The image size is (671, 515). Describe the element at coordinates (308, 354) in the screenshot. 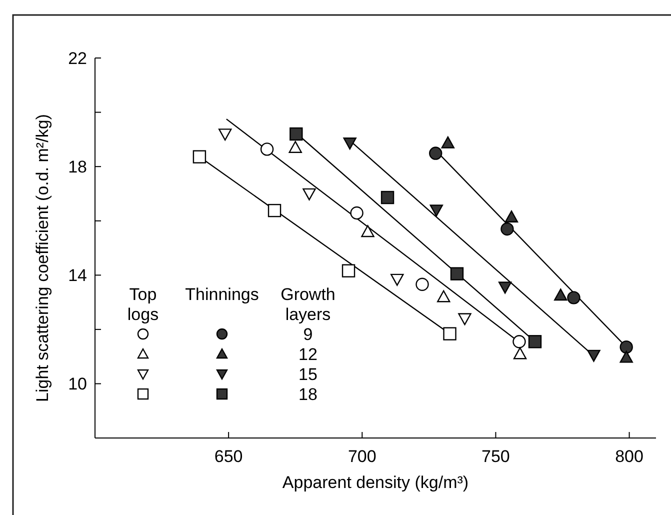

I see `annotation: 12` at that location.